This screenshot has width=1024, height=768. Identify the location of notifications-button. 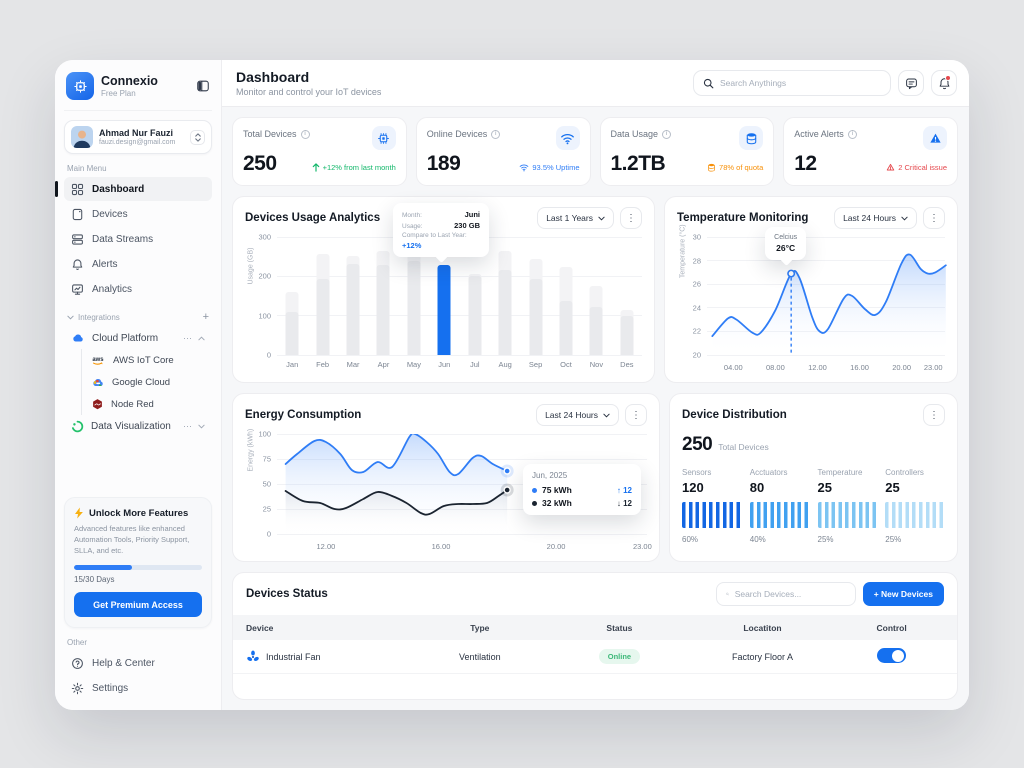
(944, 83).